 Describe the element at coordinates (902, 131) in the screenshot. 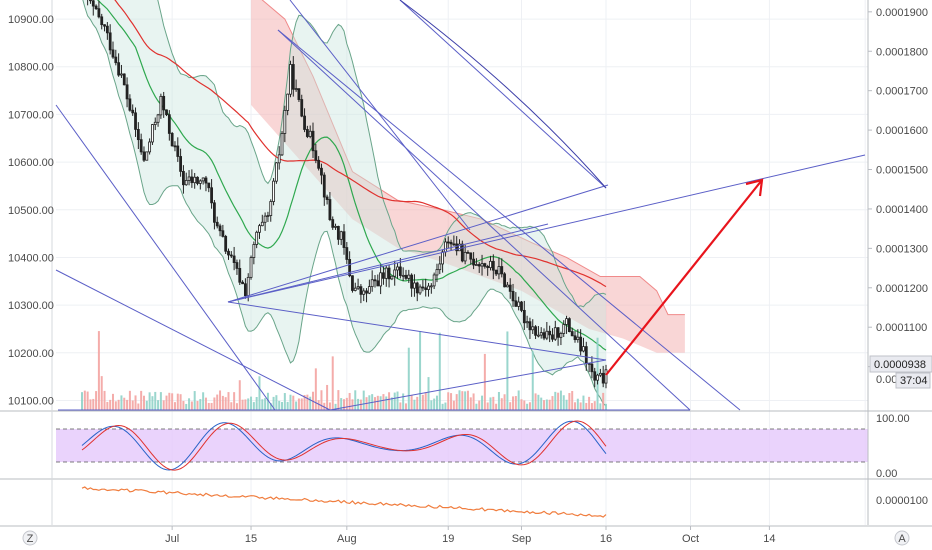

I see `right-tick-label: 0.0001600` at that location.